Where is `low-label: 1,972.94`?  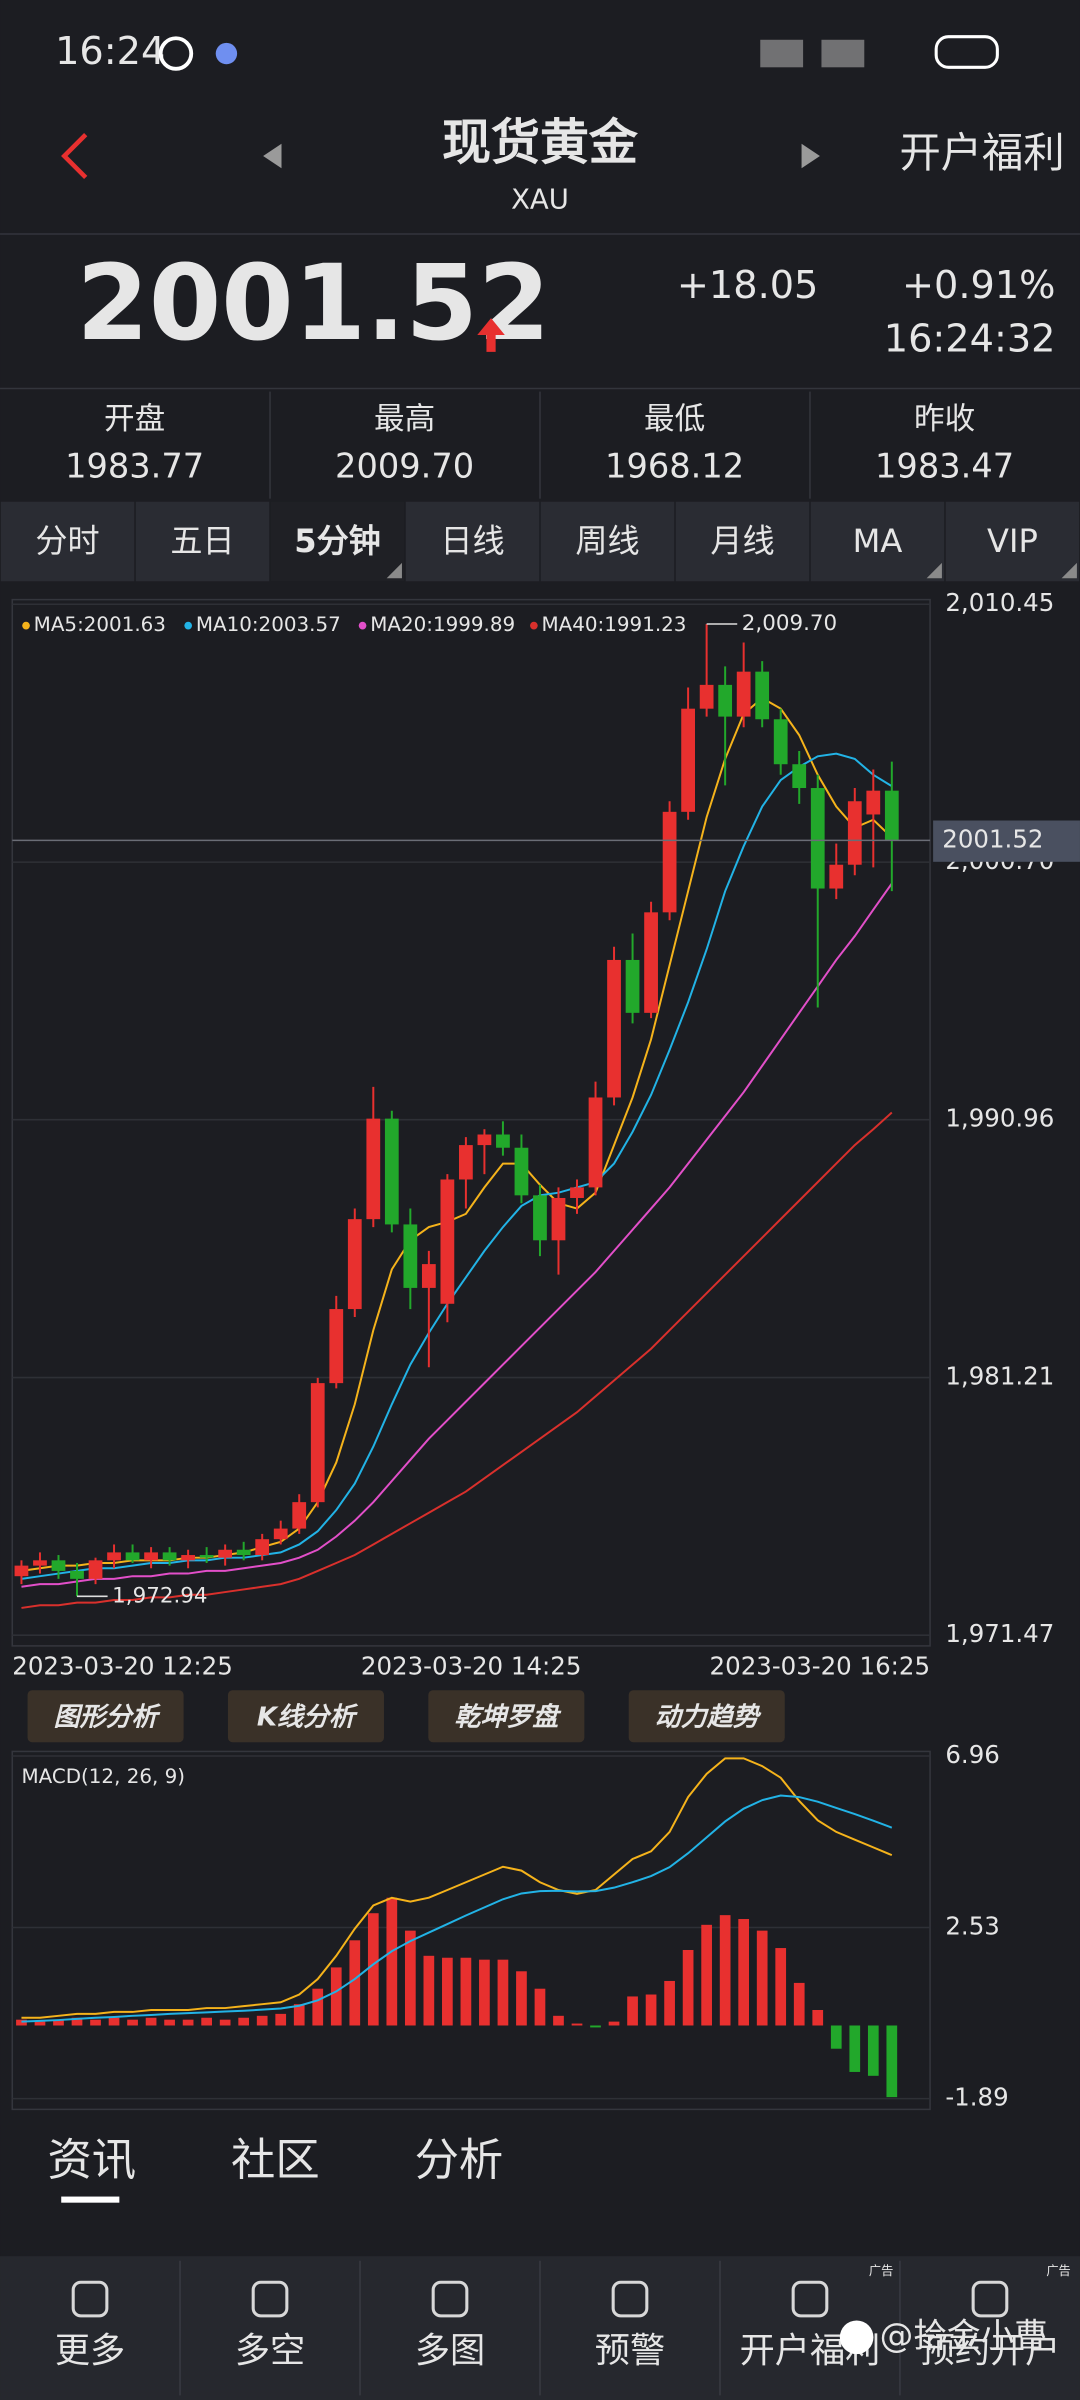
low-label: 1,972.94 is located at coordinates (159, 1595).